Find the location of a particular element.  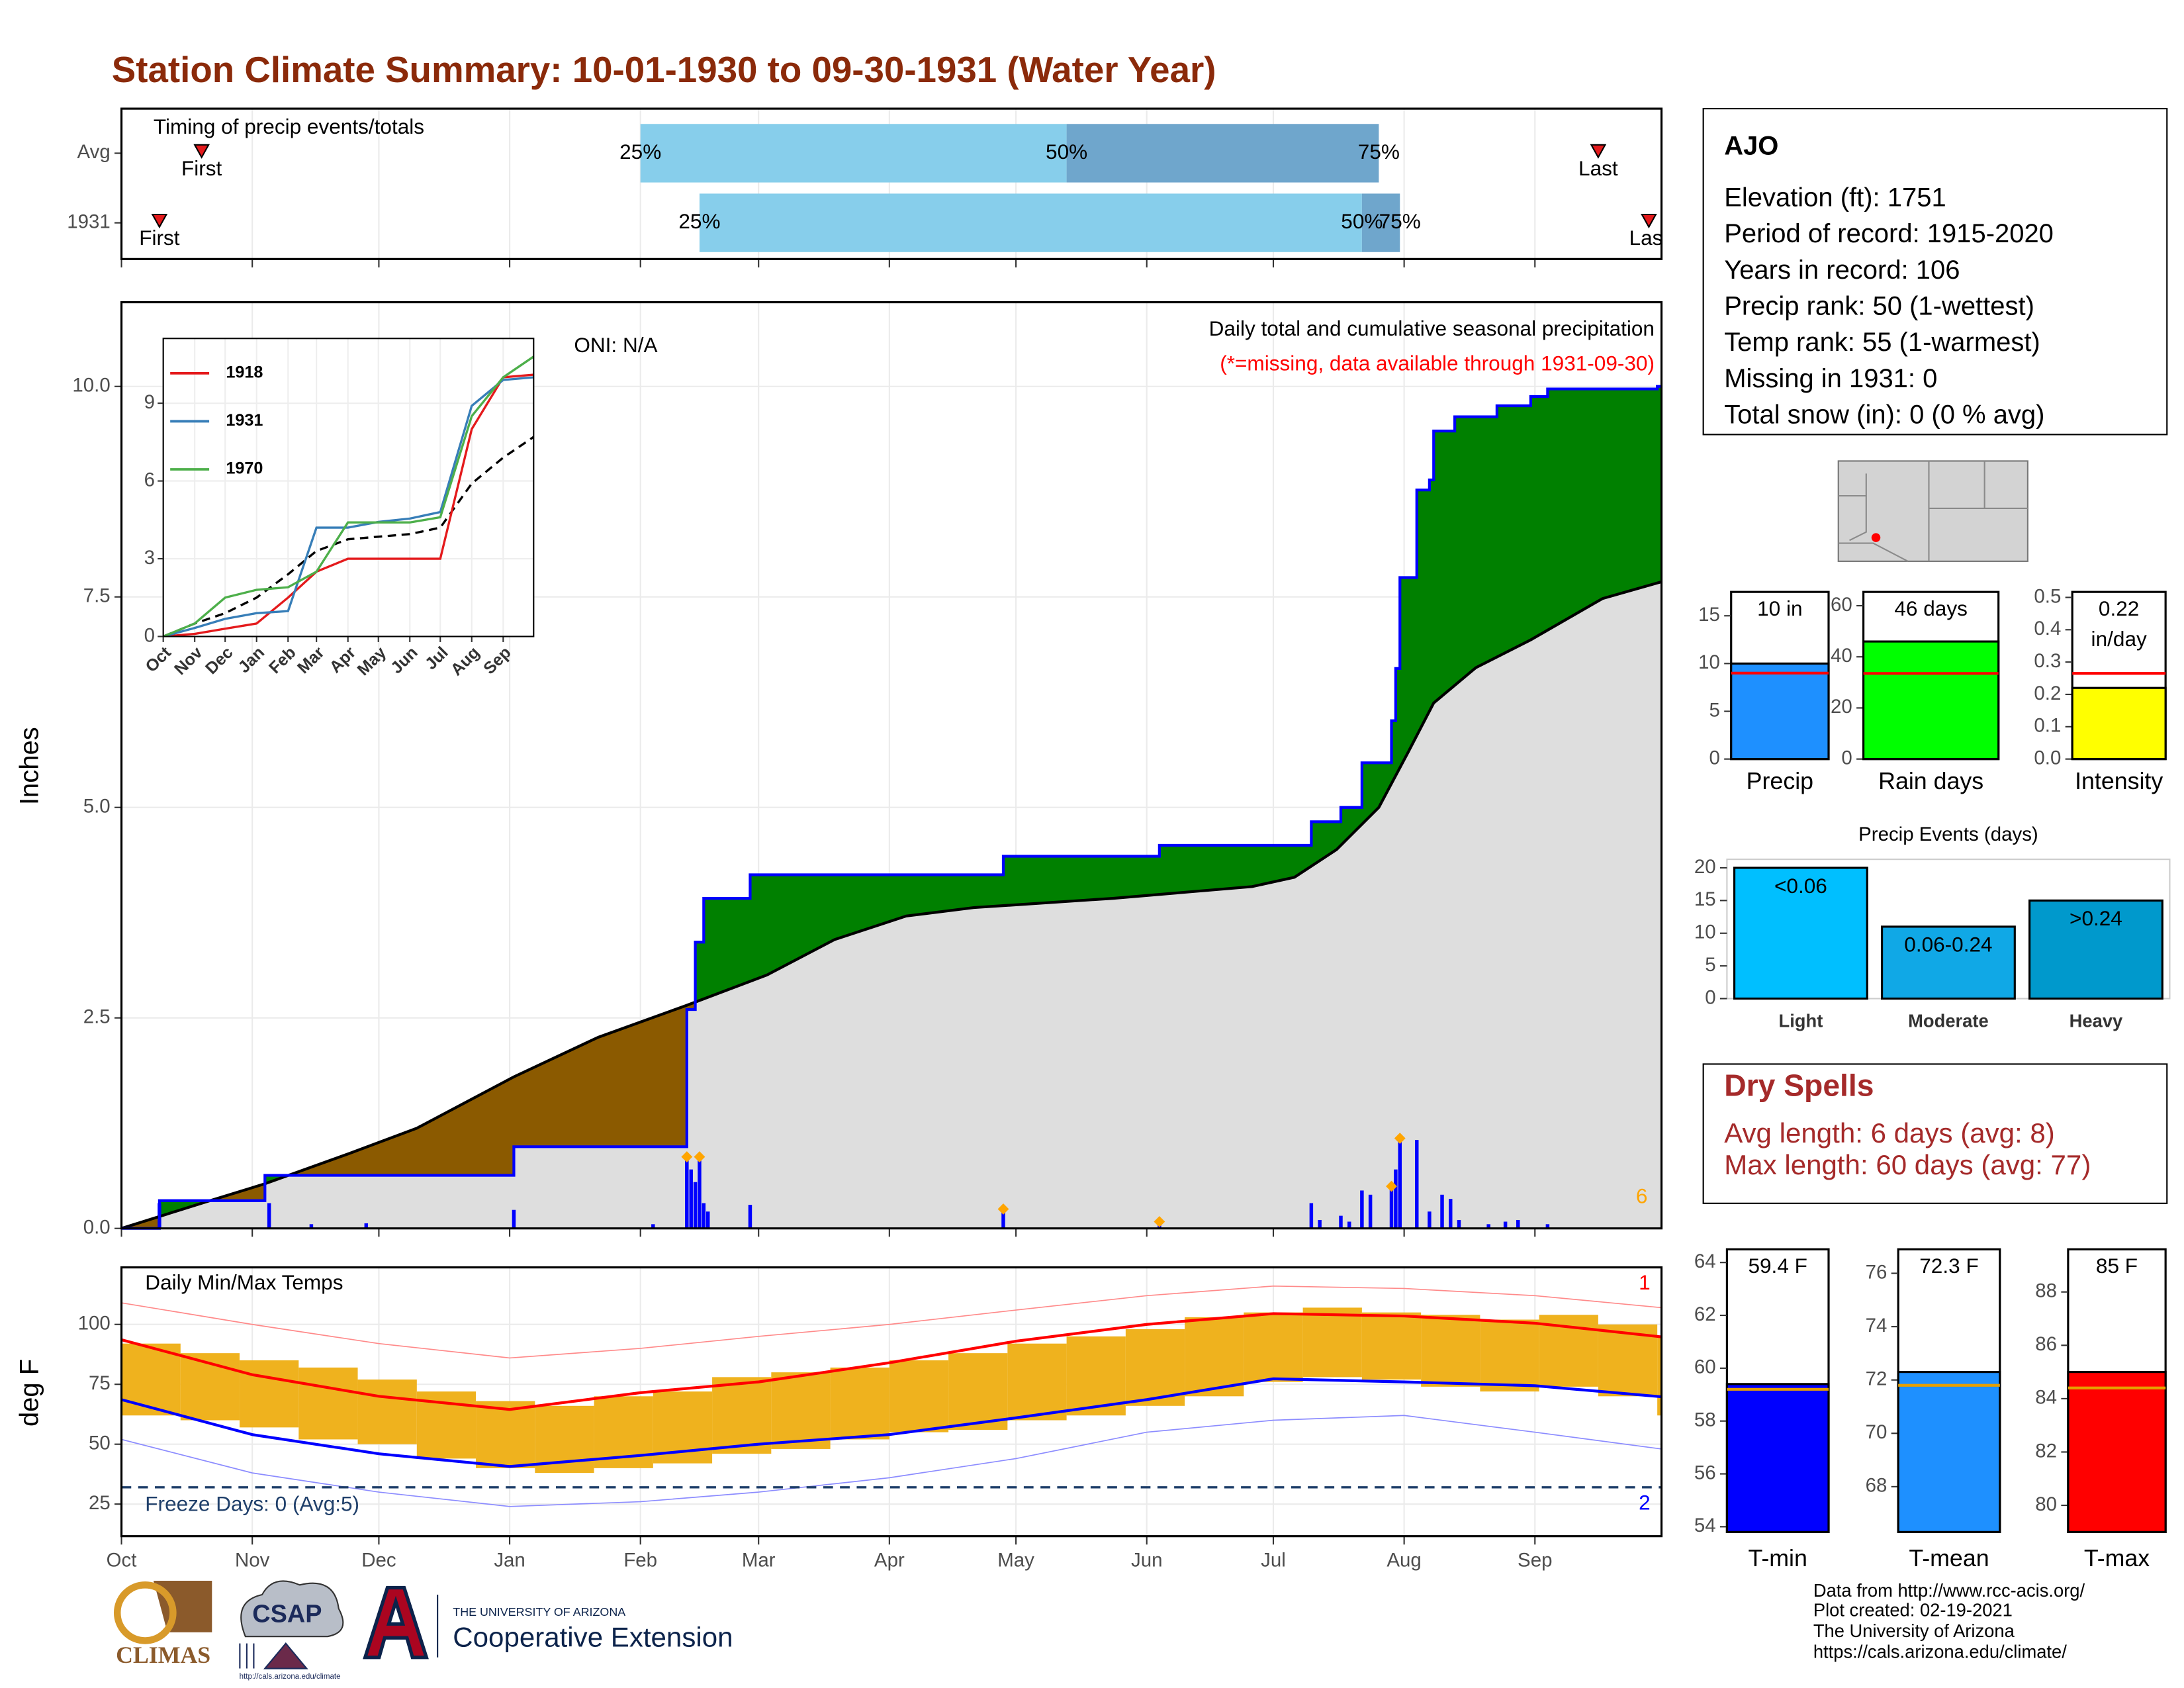

y-tick-label: 80 is located at coordinates (2046, 1504).